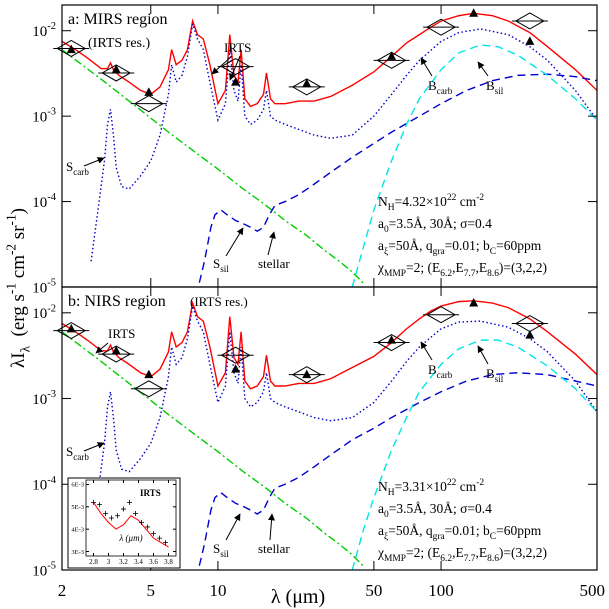  I want to click on parameter-line-part: a, so click(381, 245).